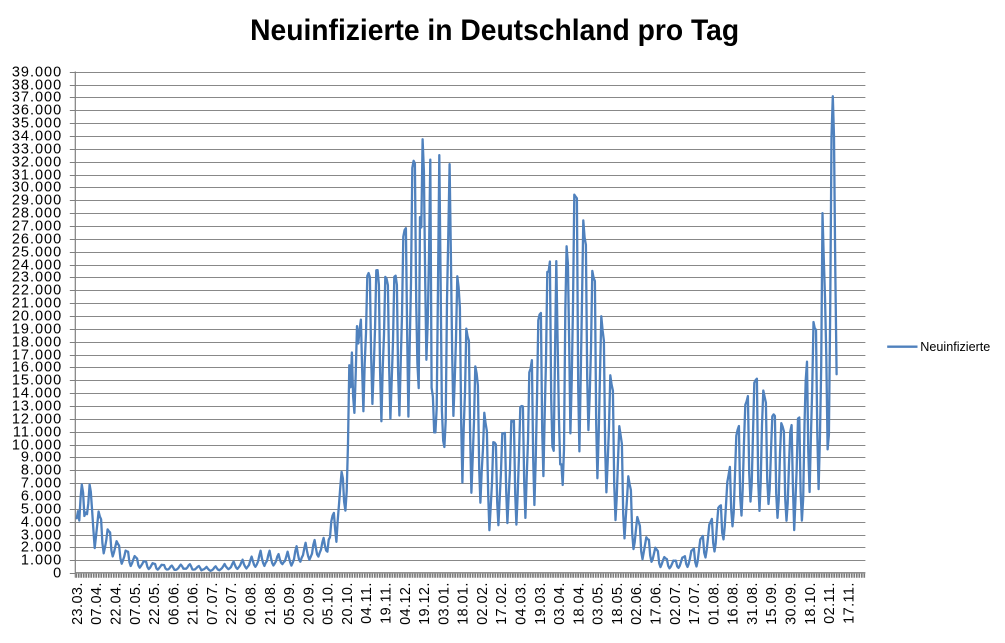 The width and height of the screenshot is (1005, 643). Describe the element at coordinates (37, 226) in the screenshot. I see `svg-text: 27.000` at that location.